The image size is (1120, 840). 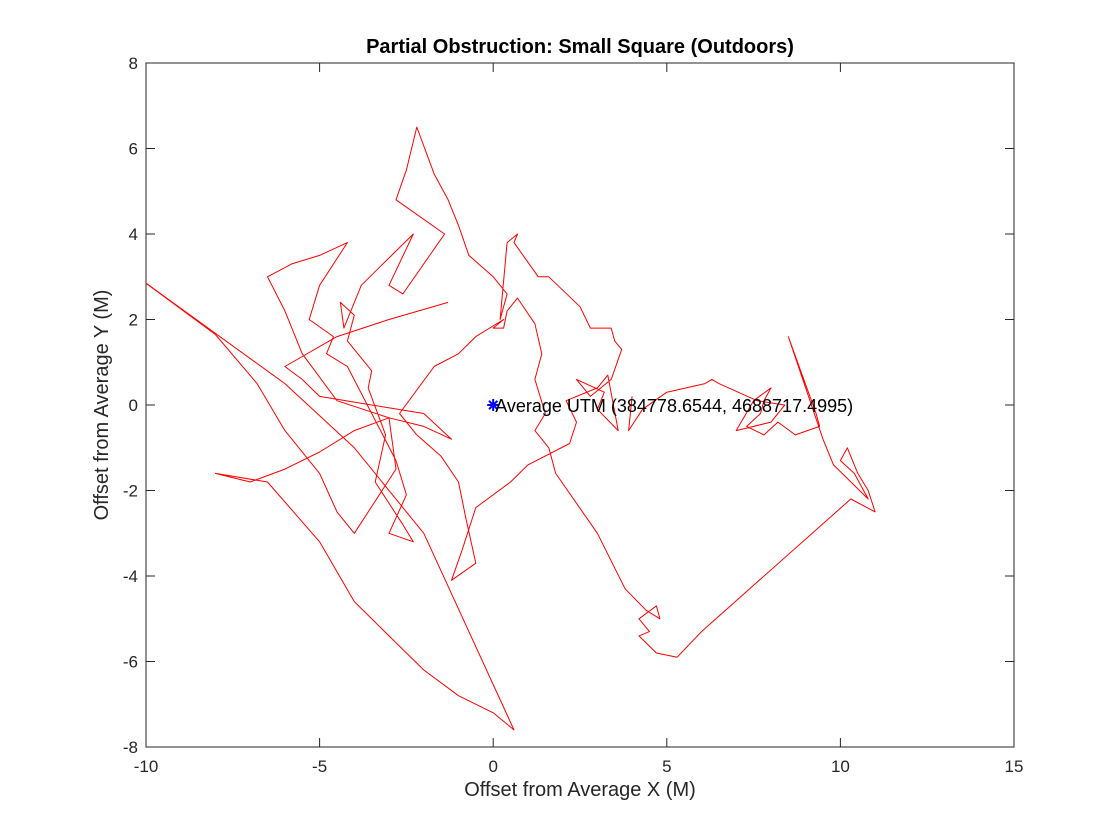 What do you see at coordinates (130, 491) in the screenshot?
I see `y-tick-label: -2` at bounding box center [130, 491].